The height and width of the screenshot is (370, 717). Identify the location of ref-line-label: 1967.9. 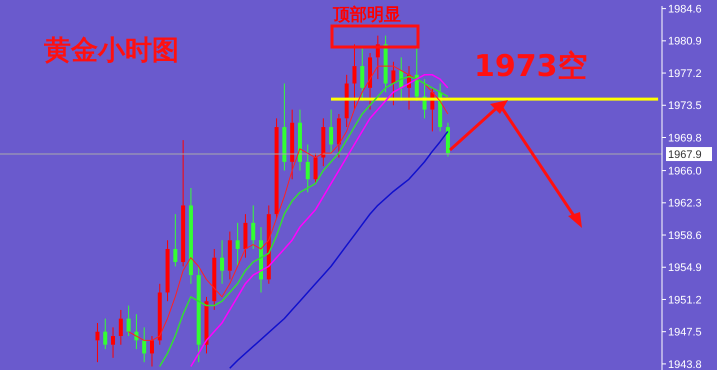
(685, 155).